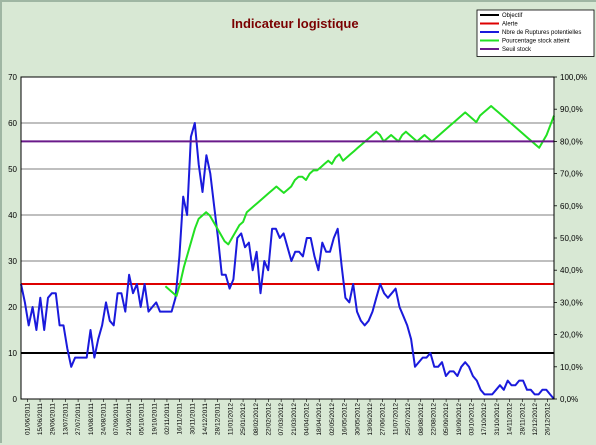 The width and height of the screenshot is (596, 445). What do you see at coordinates (268, 419) in the screenshot?
I see `x-tick-label: 22/02/2012` at bounding box center [268, 419].